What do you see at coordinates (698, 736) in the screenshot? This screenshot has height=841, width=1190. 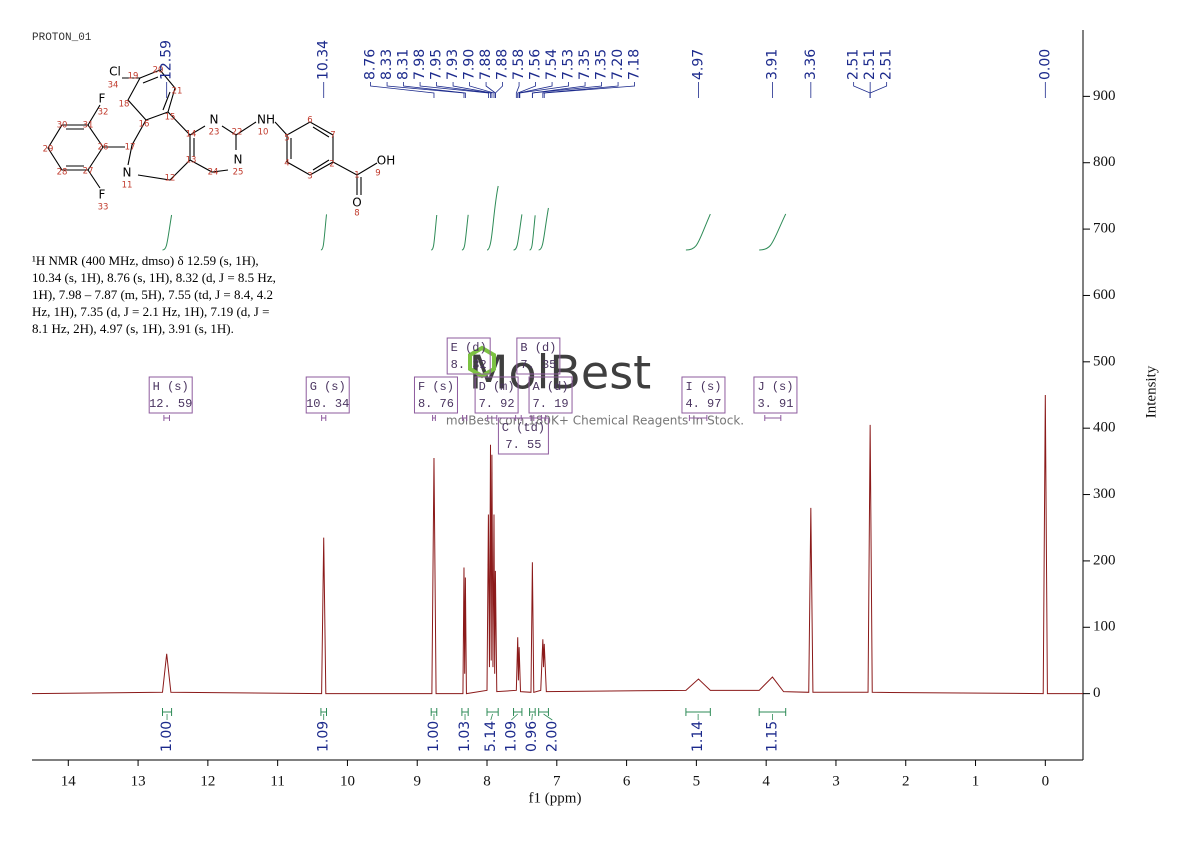 I see `integral-label: 1.14` at bounding box center [698, 736].